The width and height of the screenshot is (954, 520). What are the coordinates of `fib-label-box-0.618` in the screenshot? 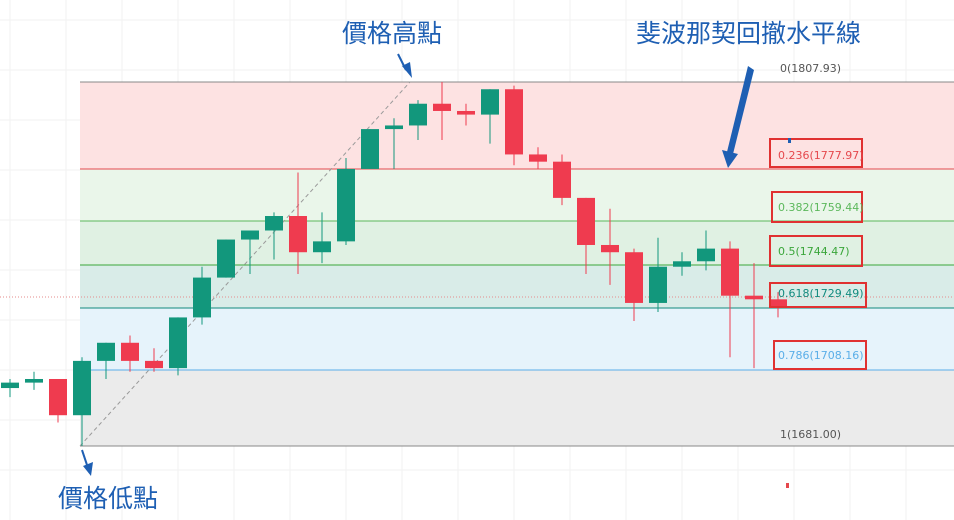 It's located at (818, 295).